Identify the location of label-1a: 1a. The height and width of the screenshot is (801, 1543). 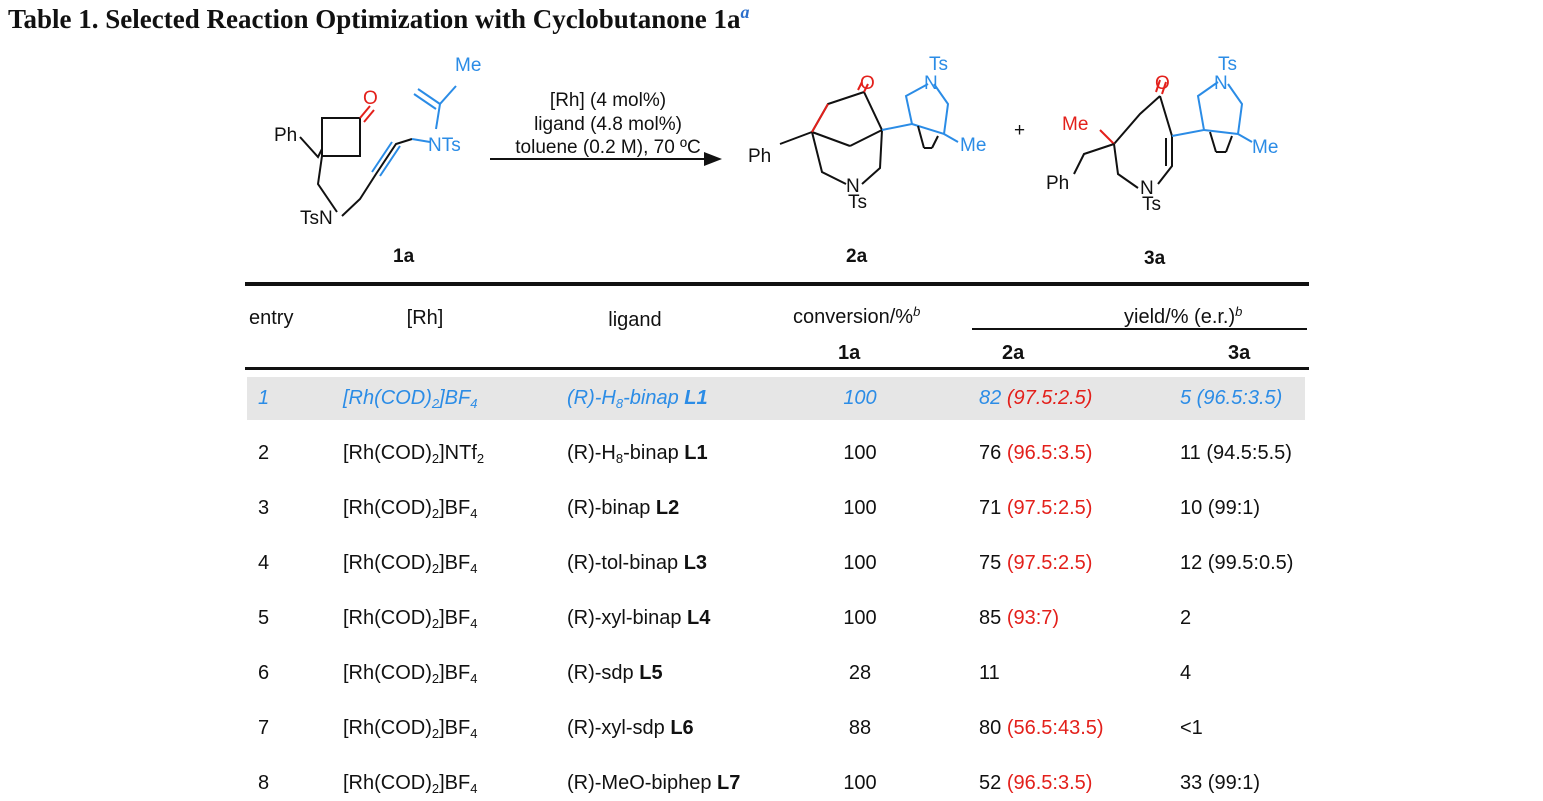
(404, 256).